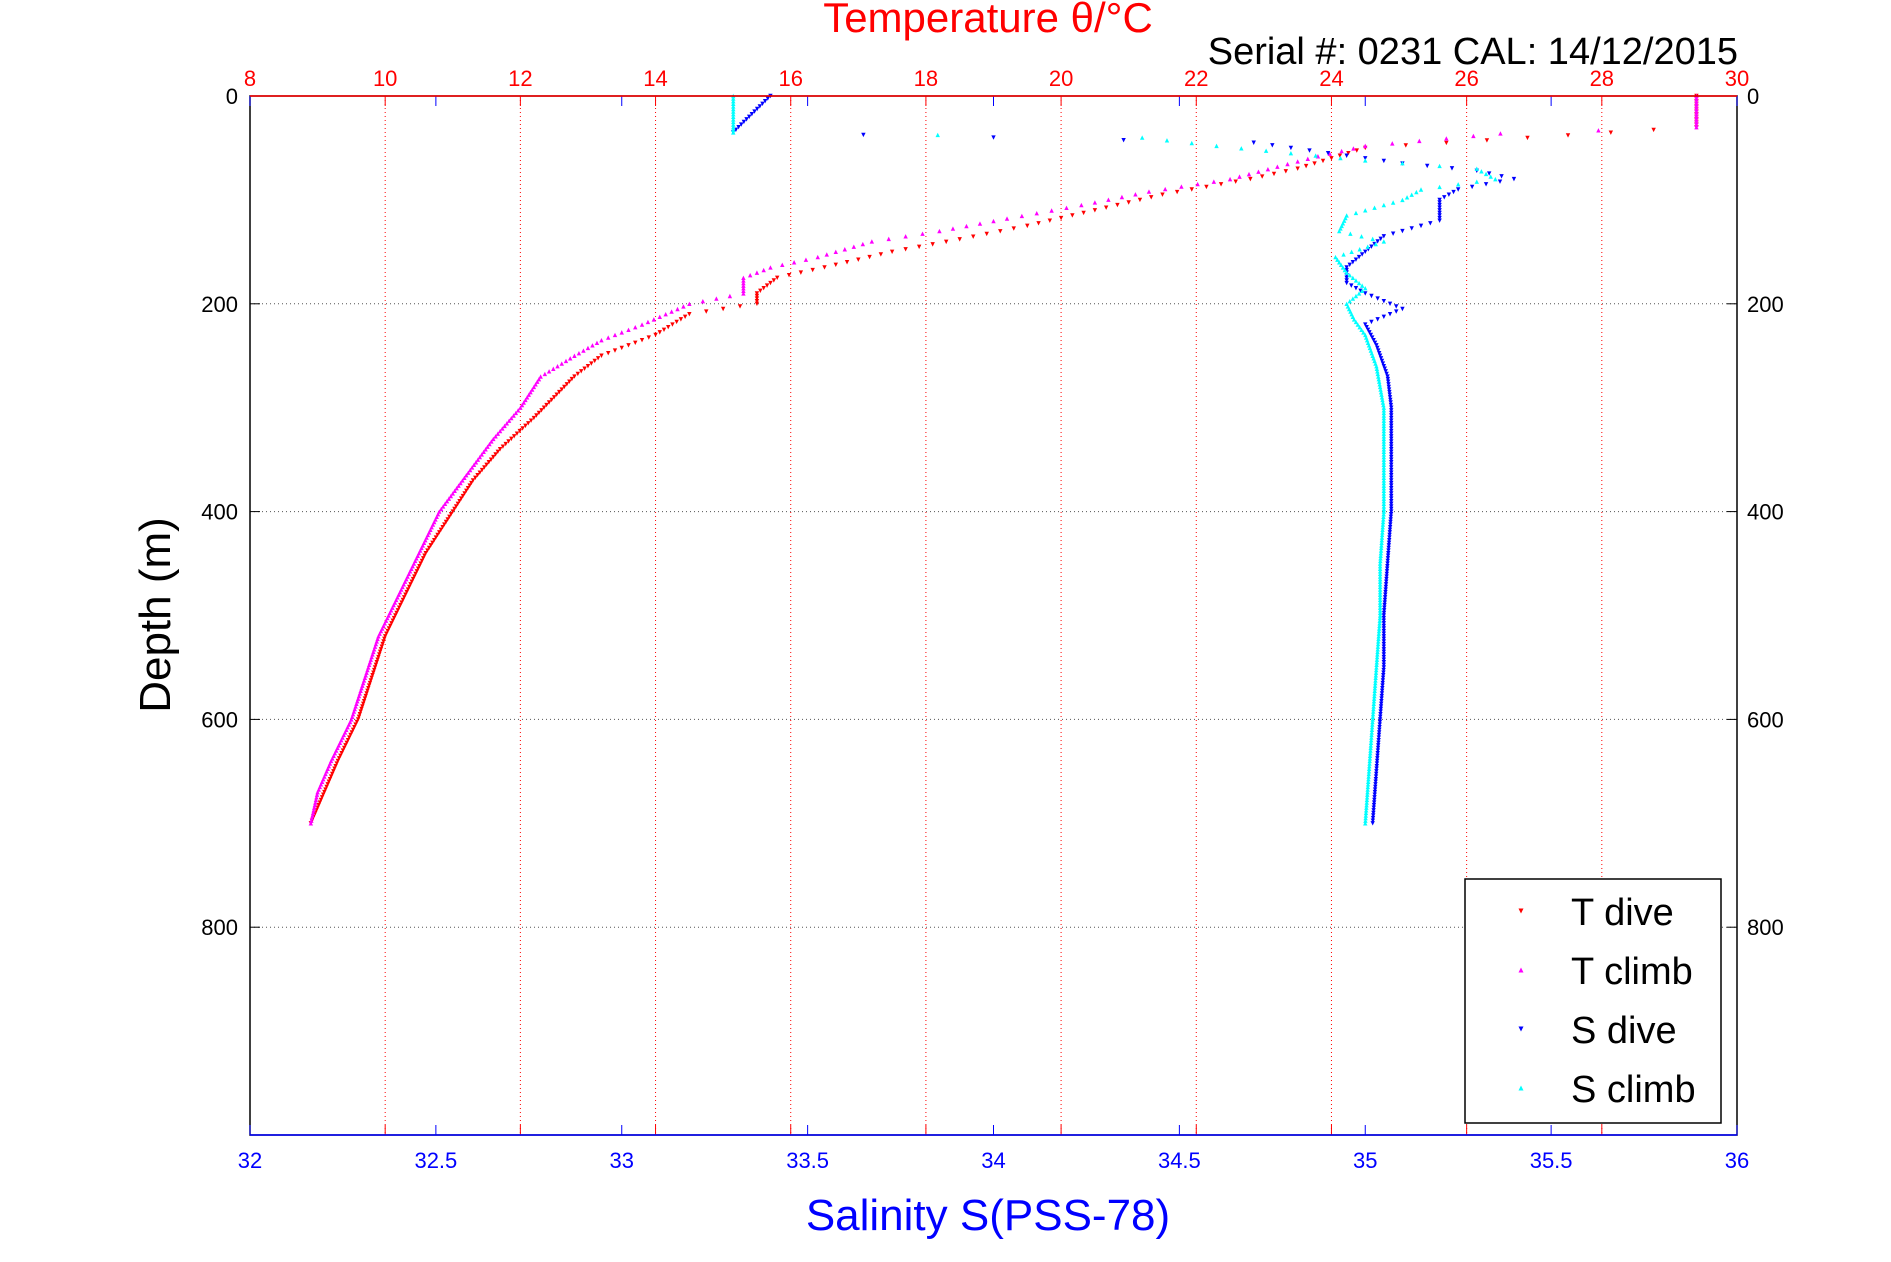 The height and width of the screenshot is (1262, 1891). Describe the element at coordinates (988, 1215) in the screenshot. I see `x-axis-label: Salinity S(PSS-78)` at that location.